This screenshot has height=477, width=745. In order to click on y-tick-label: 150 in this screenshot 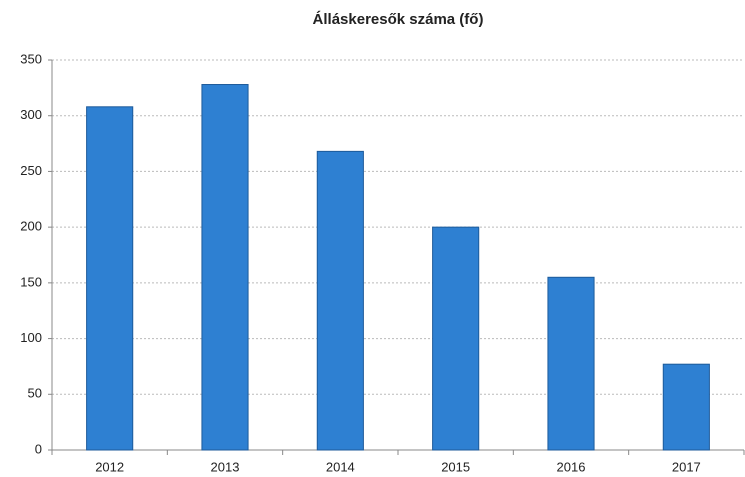, I will do `click(31, 281)`.